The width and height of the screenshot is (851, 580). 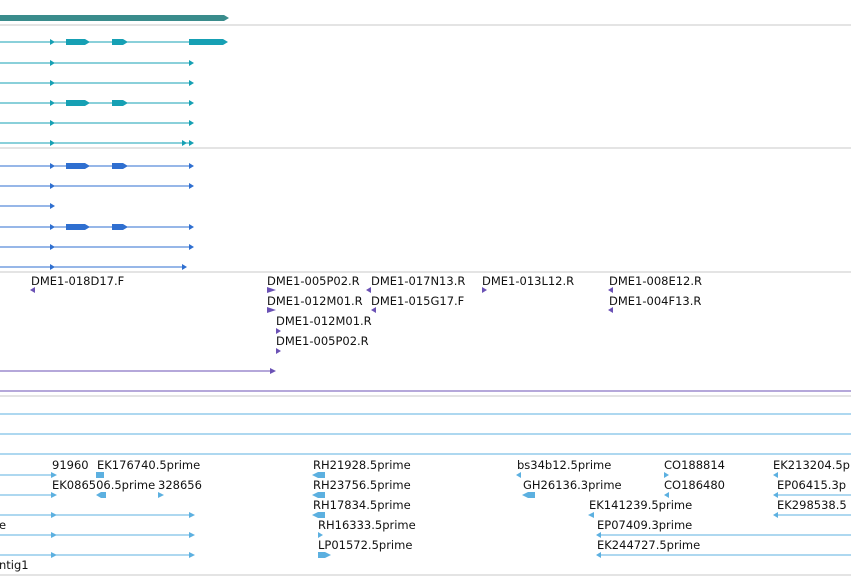 What do you see at coordinates (656, 281) in the screenshot?
I see `bac-end-label: DME1-008E12.R` at bounding box center [656, 281].